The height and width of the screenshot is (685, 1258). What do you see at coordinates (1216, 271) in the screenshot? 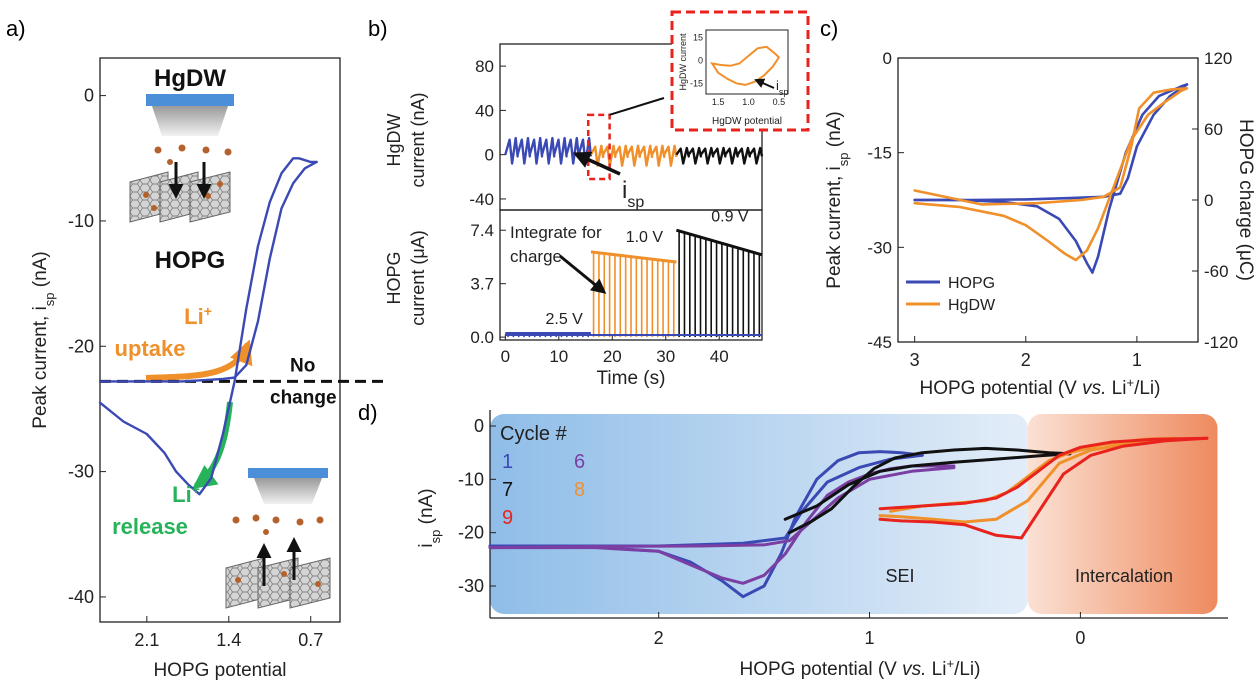
I see `y2-tick-label: -60` at bounding box center [1216, 271].